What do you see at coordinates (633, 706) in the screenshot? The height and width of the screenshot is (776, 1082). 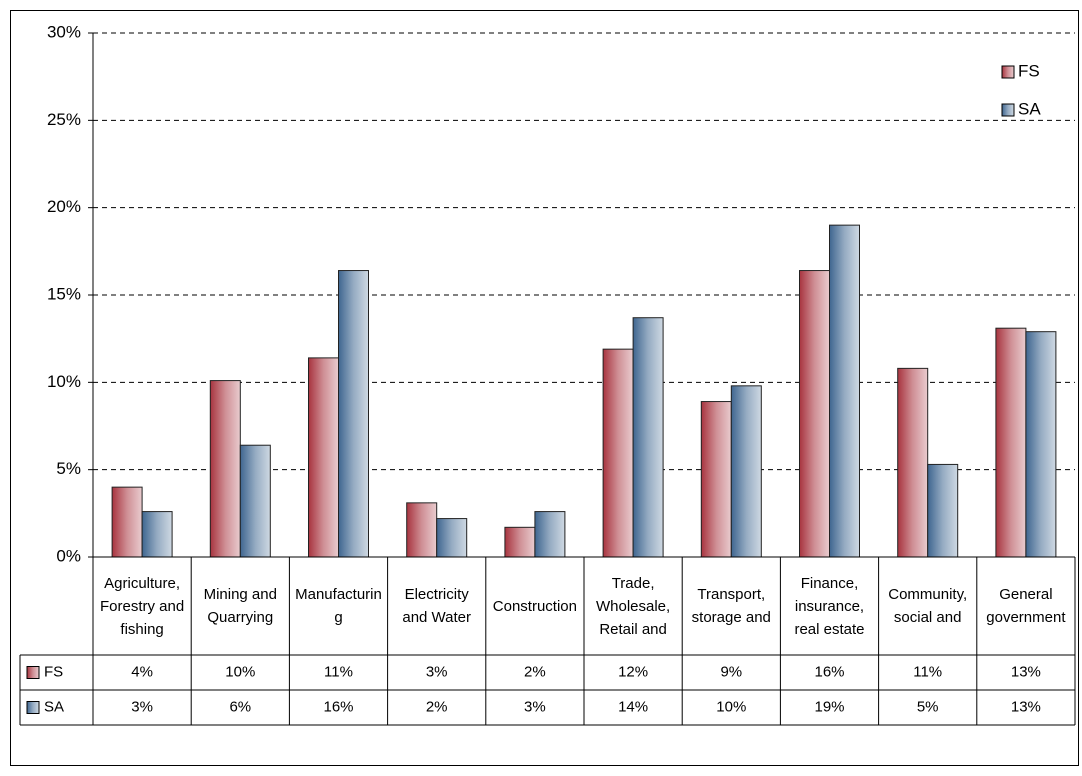 I see `table-value: 14%` at bounding box center [633, 706].